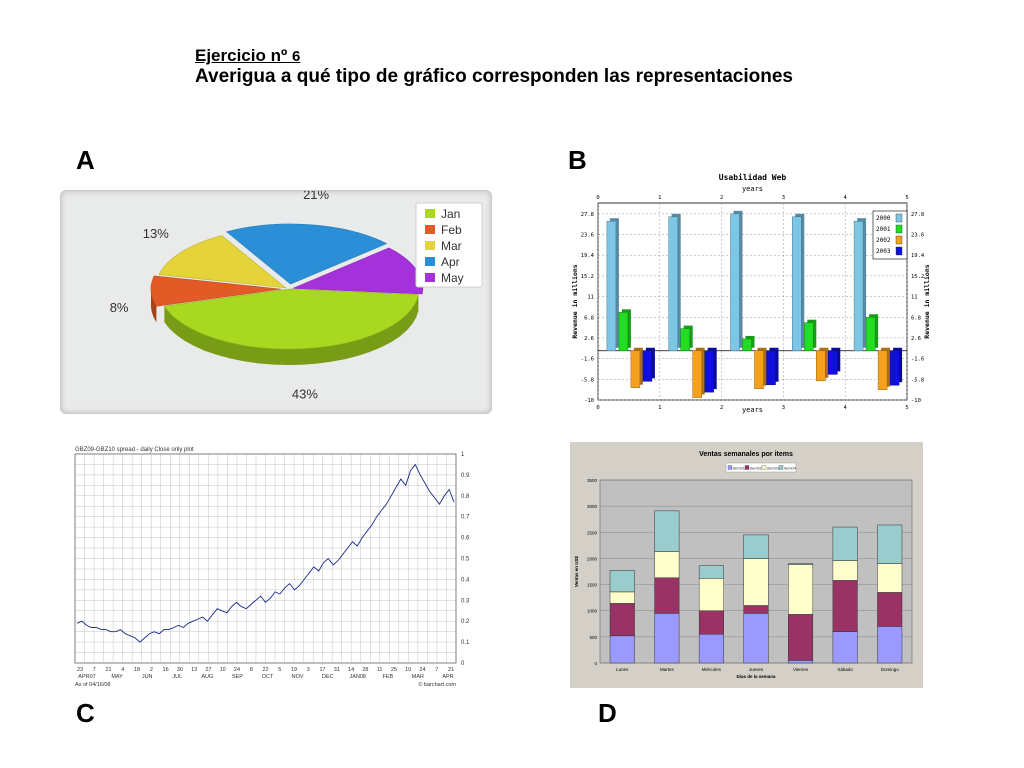 The height and width of the screenshot is (768, 1024). Describe the element at coordinates (298, 677) in the screenshot. I see `chart-c-xtick-month: NOV` at that location.